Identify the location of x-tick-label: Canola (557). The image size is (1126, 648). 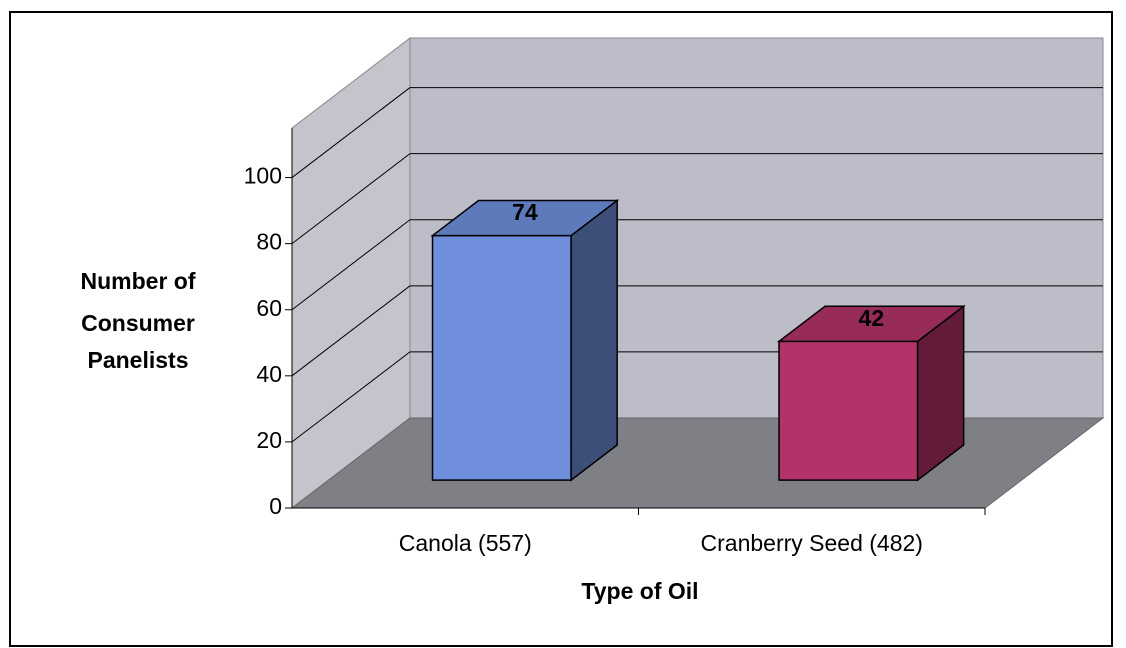
(465, 543).